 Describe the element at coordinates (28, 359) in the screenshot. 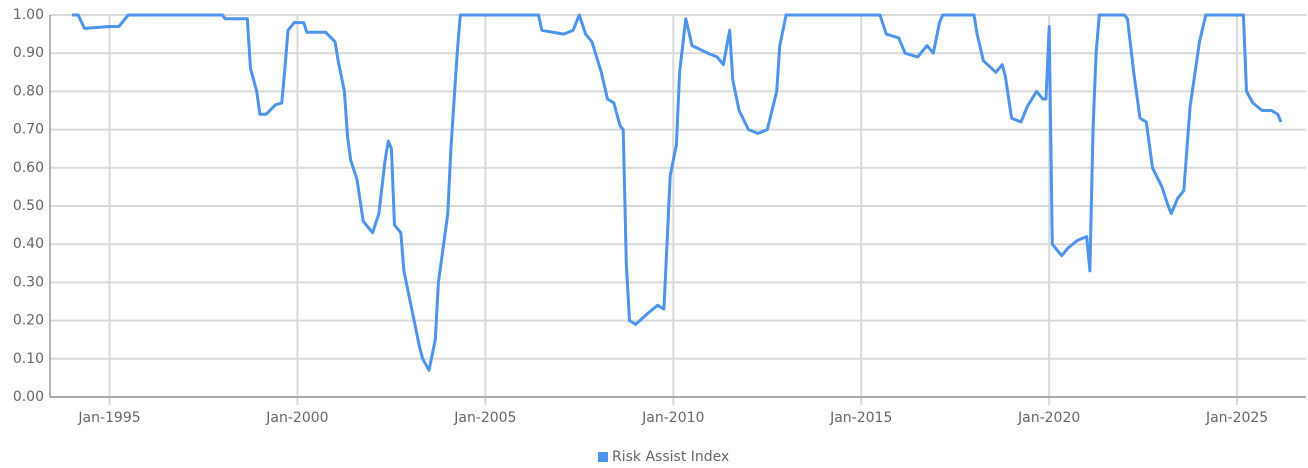

I see `y-tick-label: 0.10` at that location.